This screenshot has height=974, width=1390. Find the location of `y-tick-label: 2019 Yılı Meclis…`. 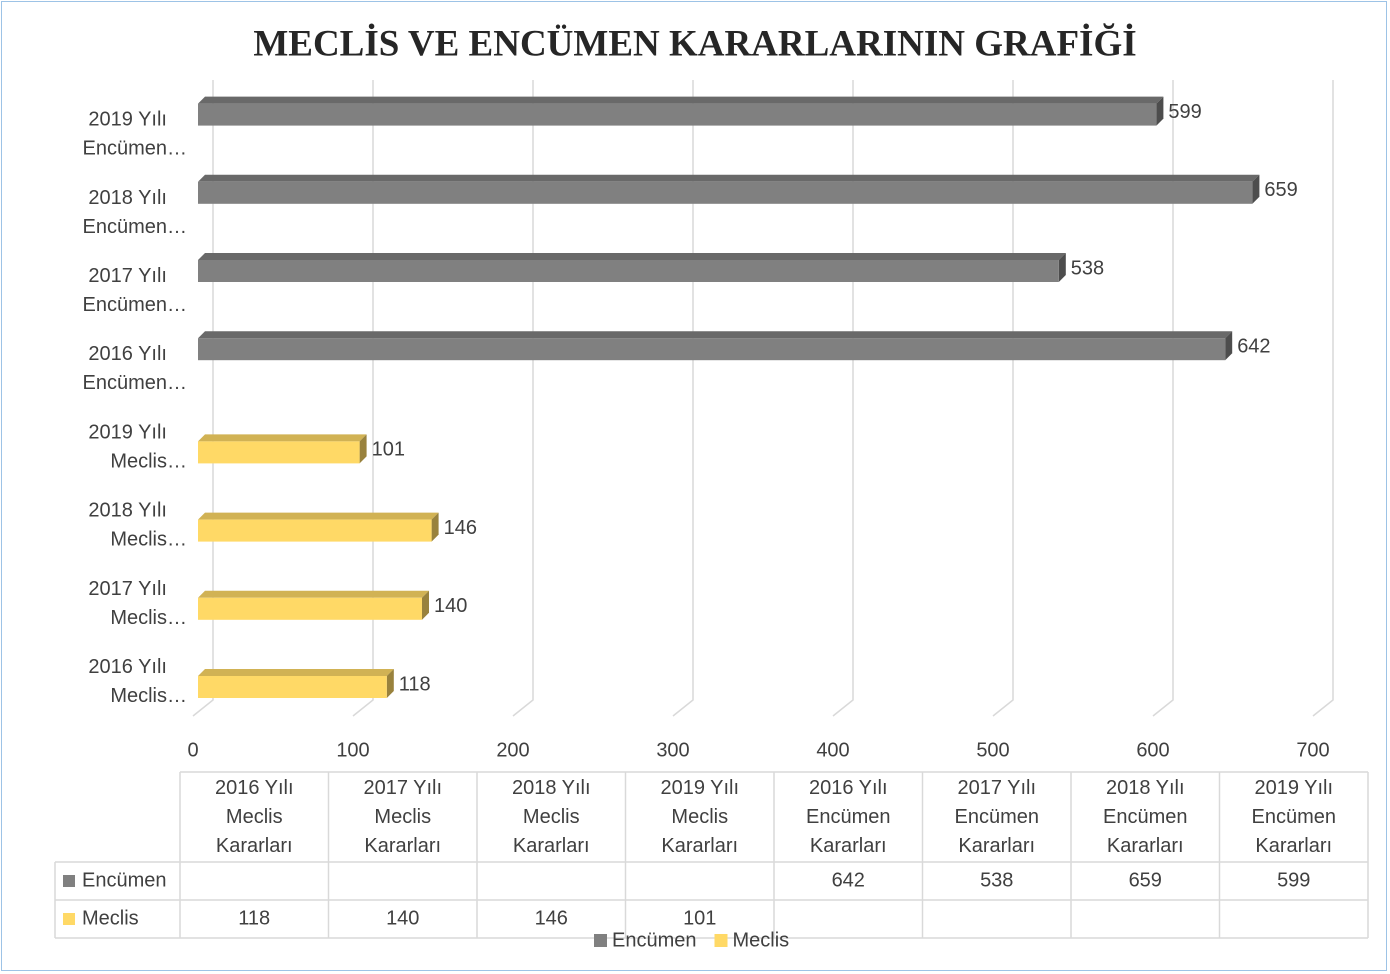

y-tick-label: 2019 Yılı Meclis… is located at coordinates (137, 447).